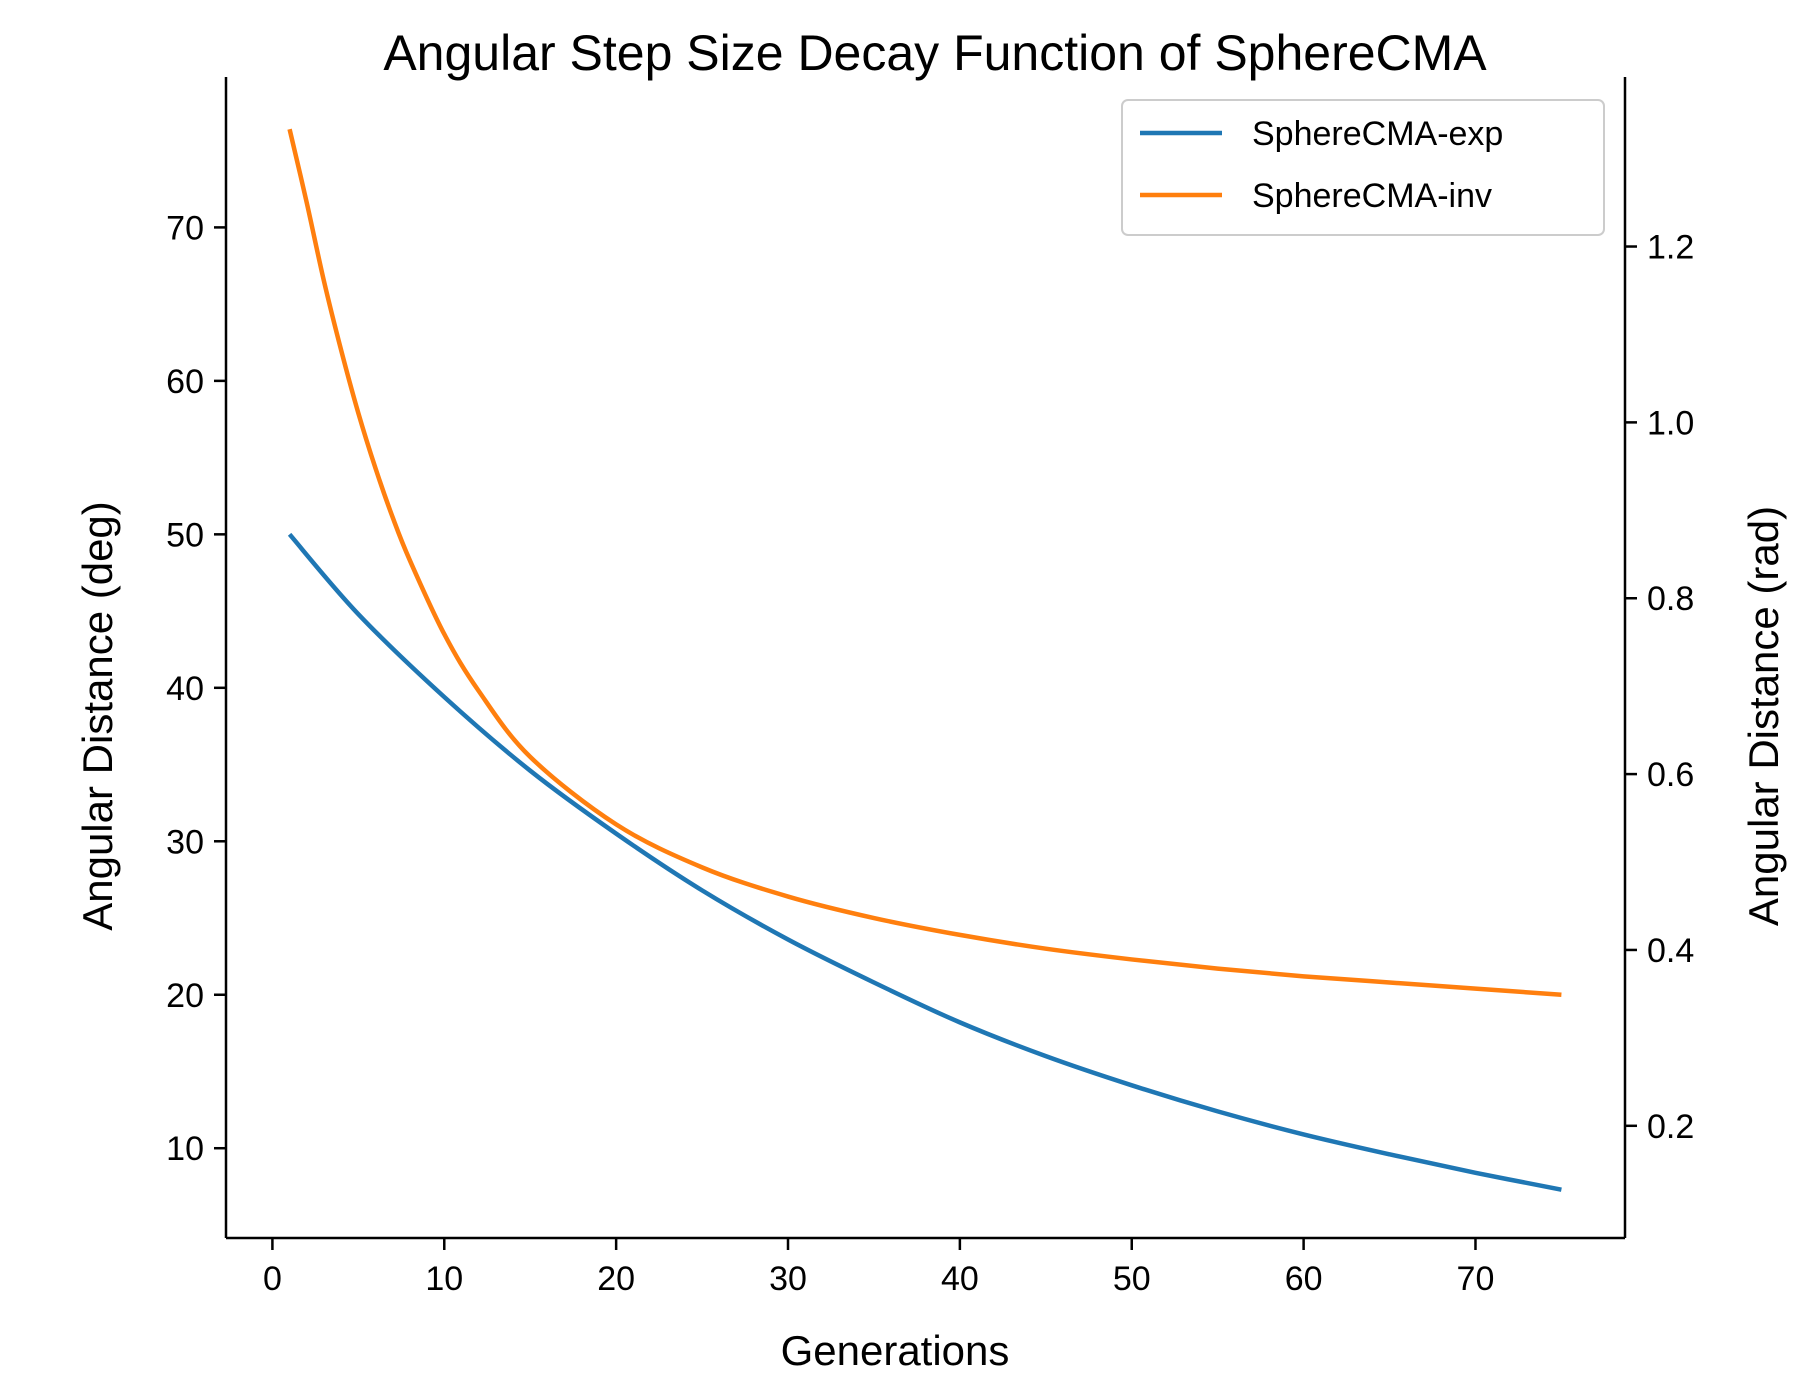 Image resolution: width=1800 pixels, height=1399 pixels. Describe the element at coordinates (1670, 775) in the screenshot. I see `y-right-tick-label: 0.6` at that location.